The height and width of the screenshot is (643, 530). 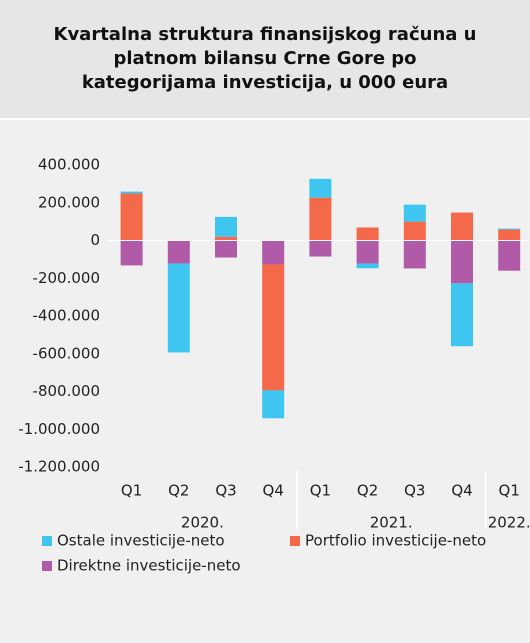 I want to click on y-tick-label: 200.000, so click(x=69, y=202).